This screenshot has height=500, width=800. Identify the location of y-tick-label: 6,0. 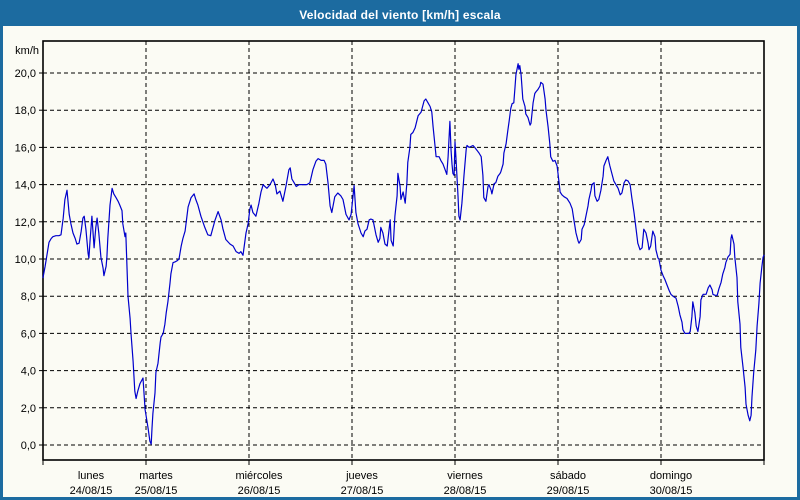
(28, 334).